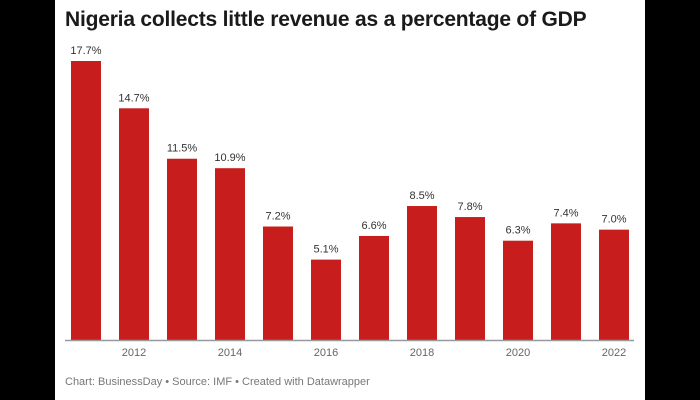 The height and width of the screenshot is (400, 700). What do you see at coordinates (565, 213) in the screenshot?
I see `data-label-2021: 7.4%` at bounding box center [565, 213].